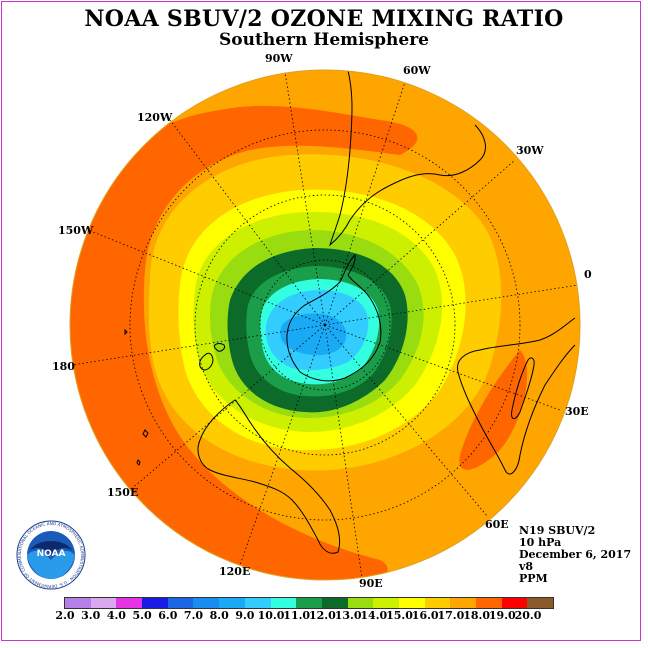 The image size is (648, 648). What do you see at coordinates (417, 70) in the screenshot?
I see `lon-label-60w: 60W` at bounding box center [417, 70].